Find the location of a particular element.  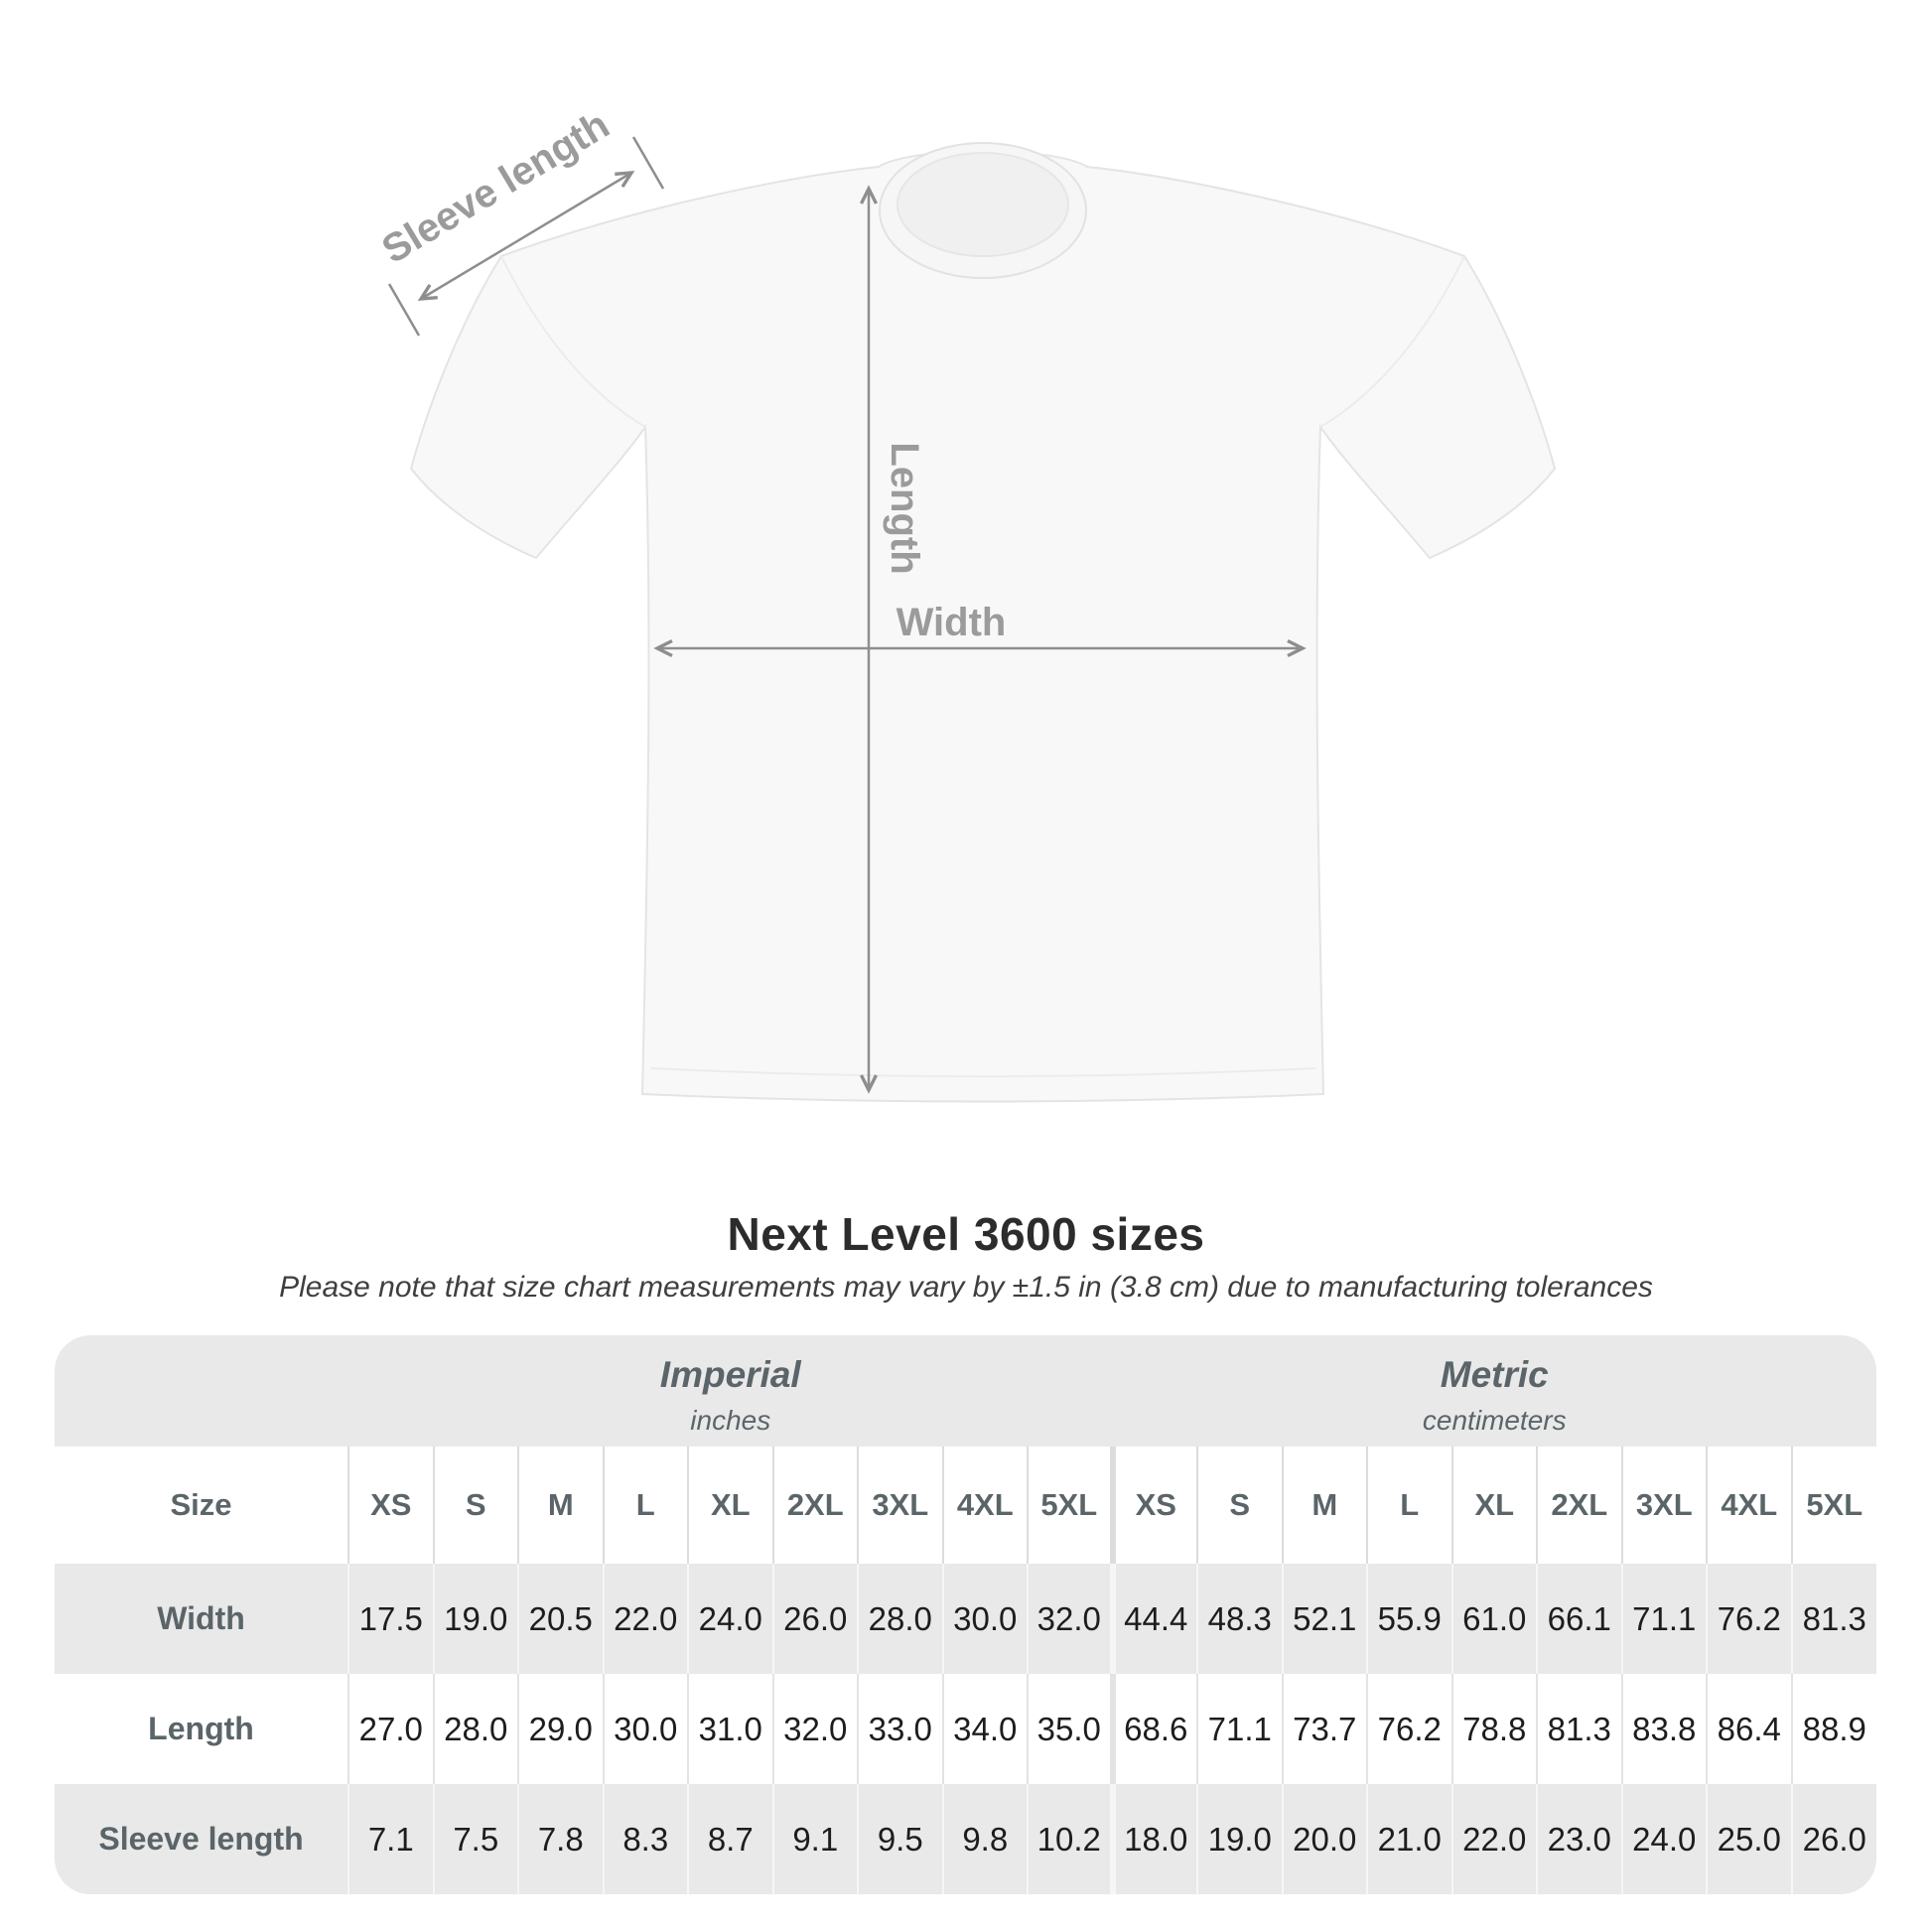

size-value-cell: 20.0 is located at coordinates (1324, 1839).